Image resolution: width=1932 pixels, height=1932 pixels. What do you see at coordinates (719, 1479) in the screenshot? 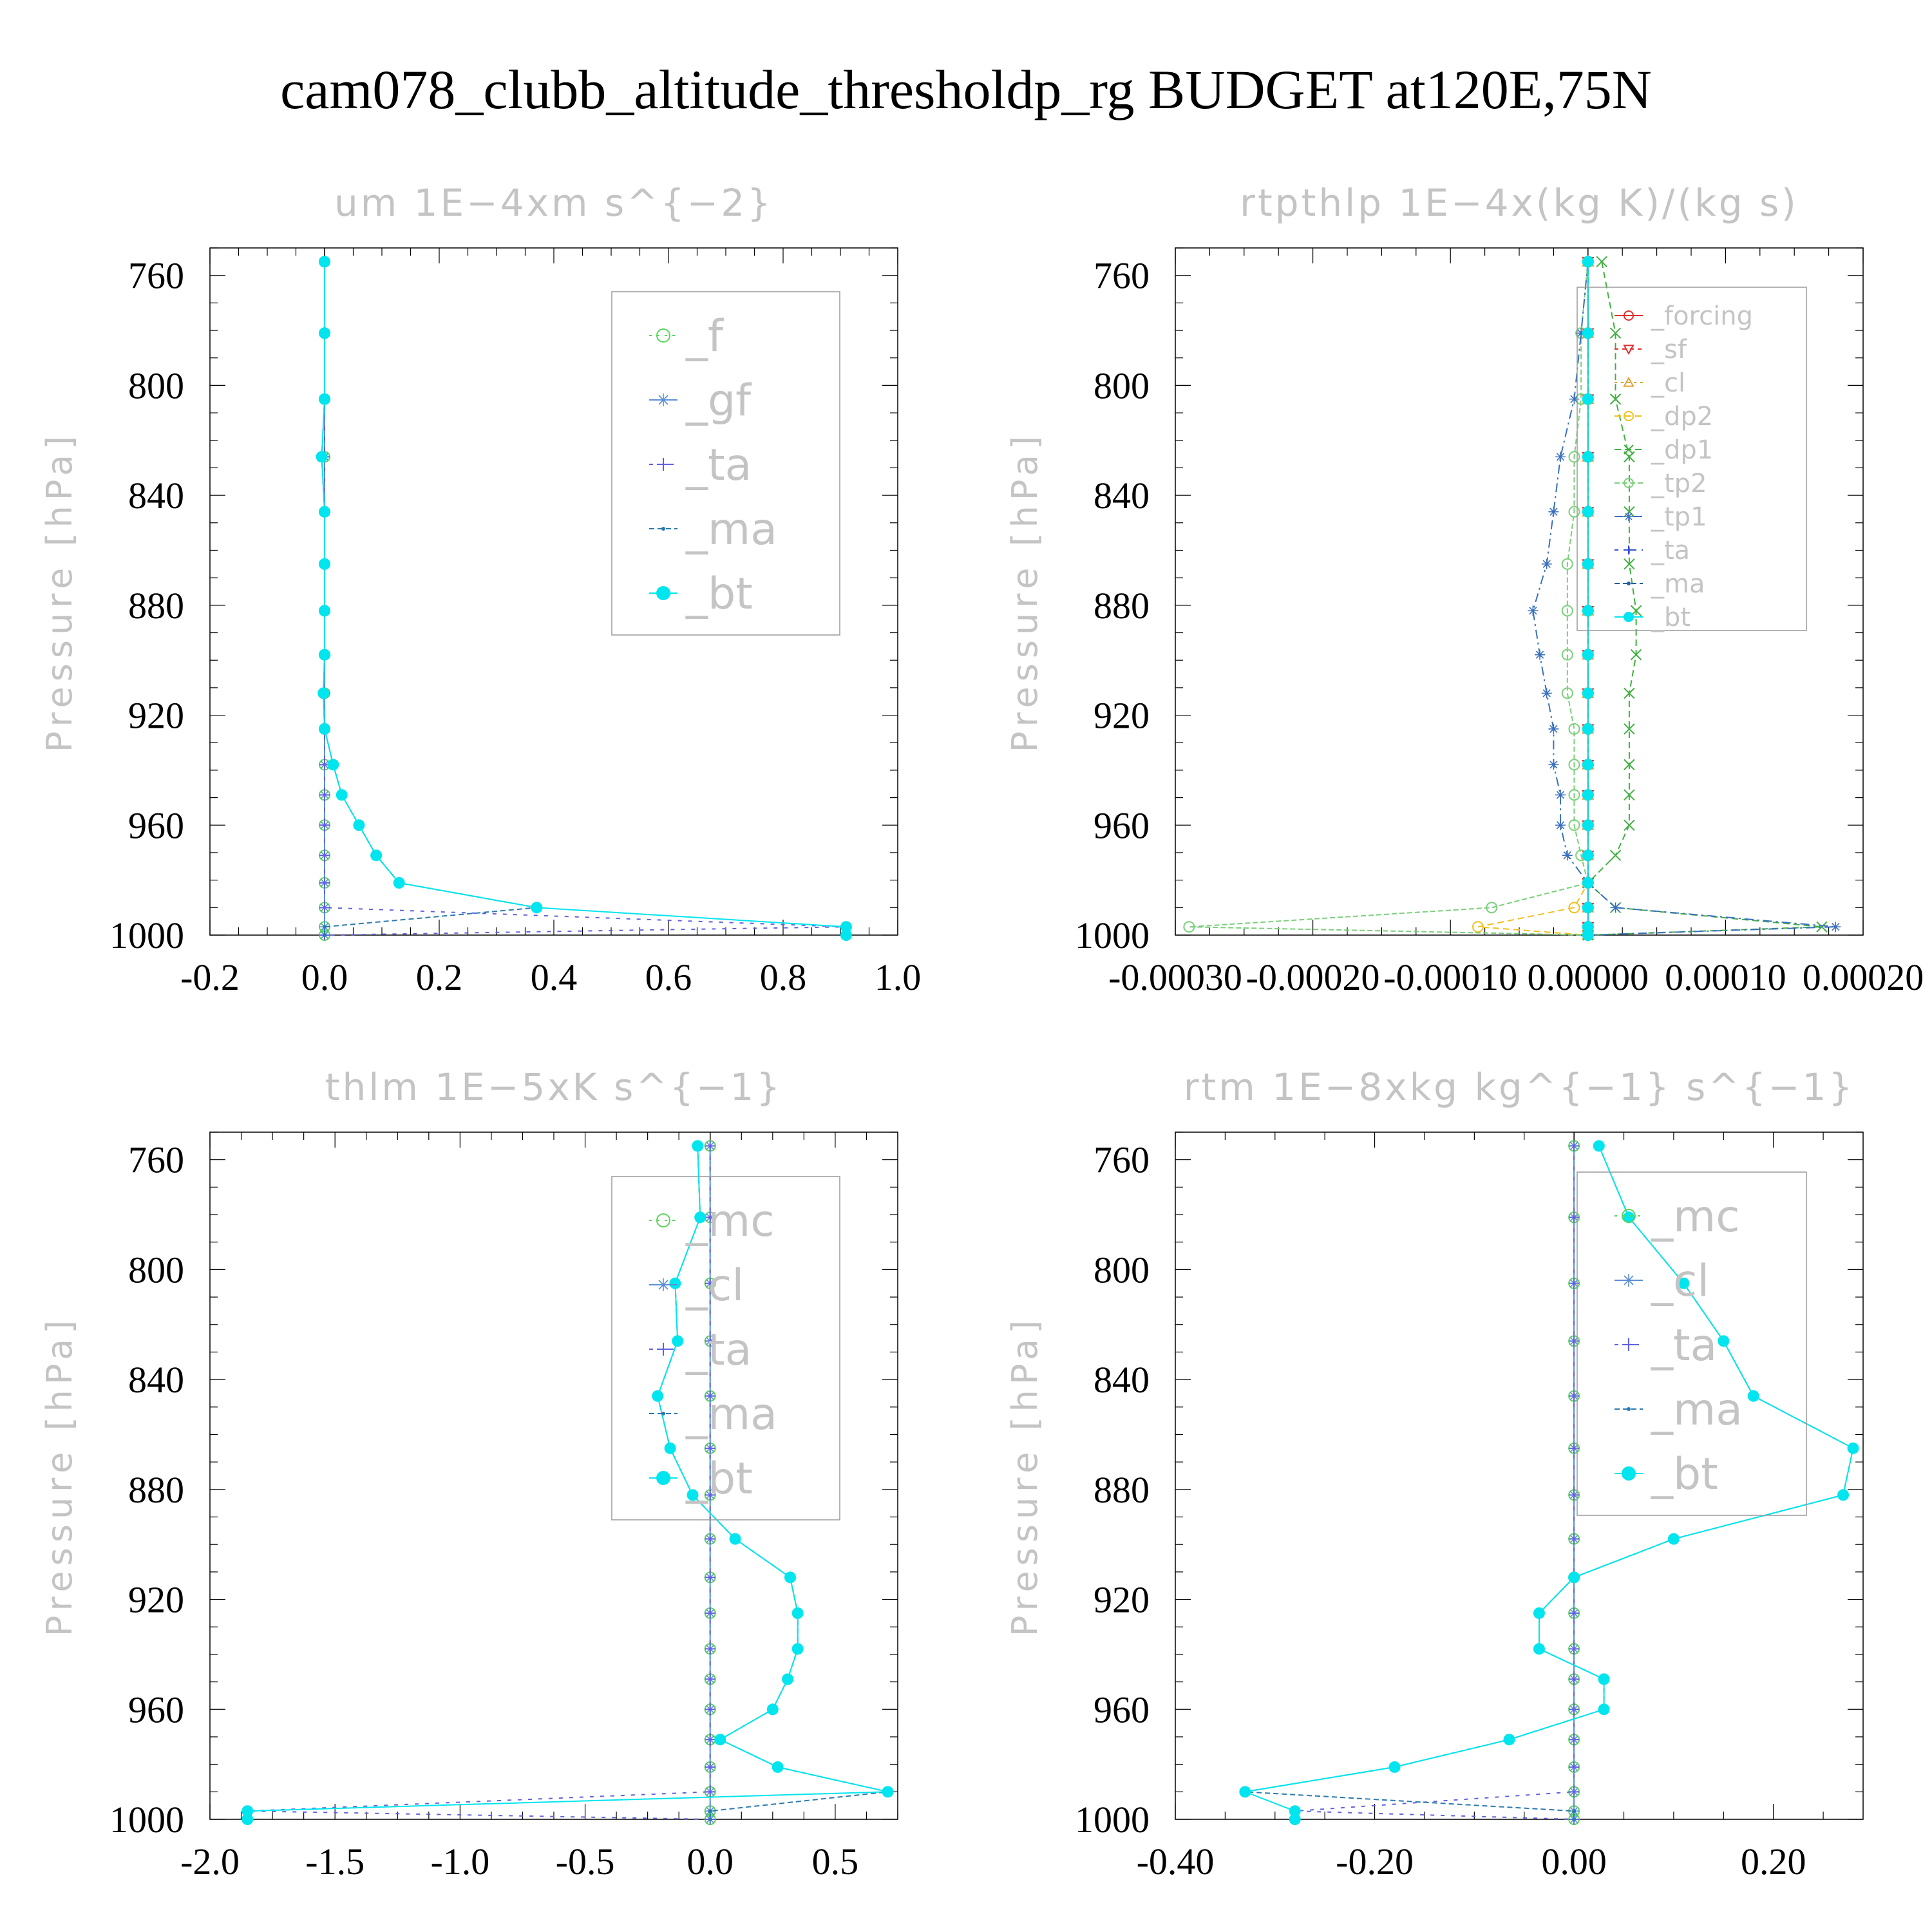
I see `legend-label: _bt` at bounding box center [719, 1479].